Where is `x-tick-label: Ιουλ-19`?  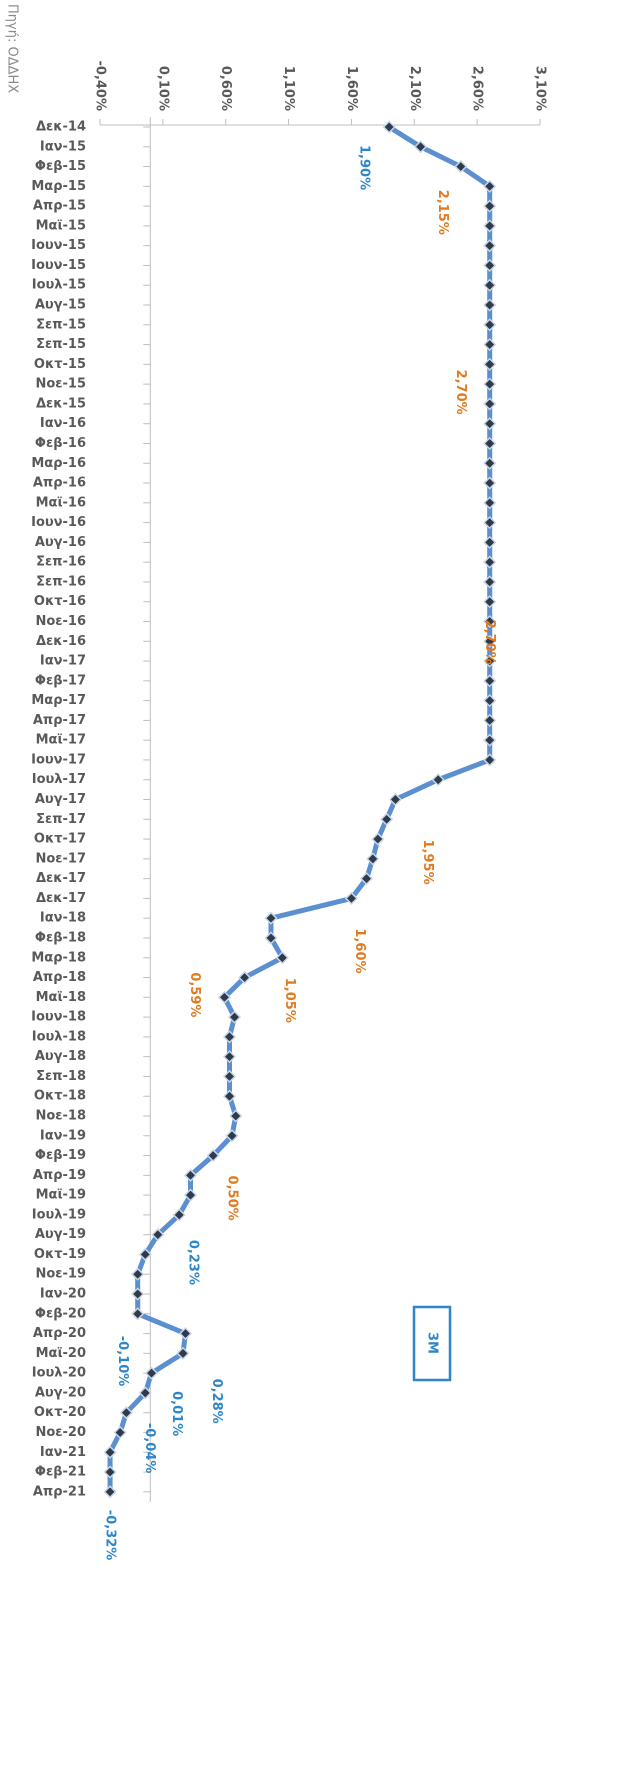 x-tick-label: Ιουλ-19 is located at coordinates (59, 1214).